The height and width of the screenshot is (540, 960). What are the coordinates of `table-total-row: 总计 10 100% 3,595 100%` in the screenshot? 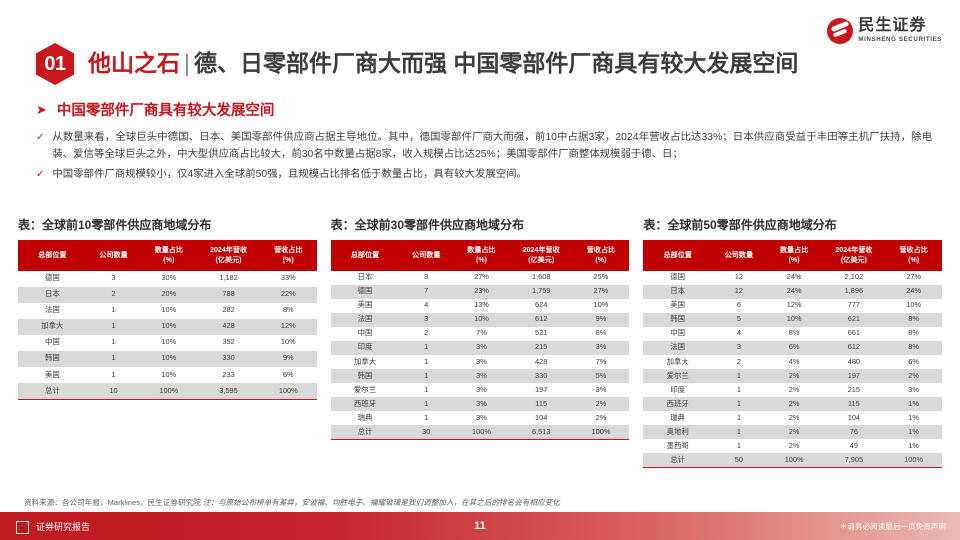 It's located at (167, 391).